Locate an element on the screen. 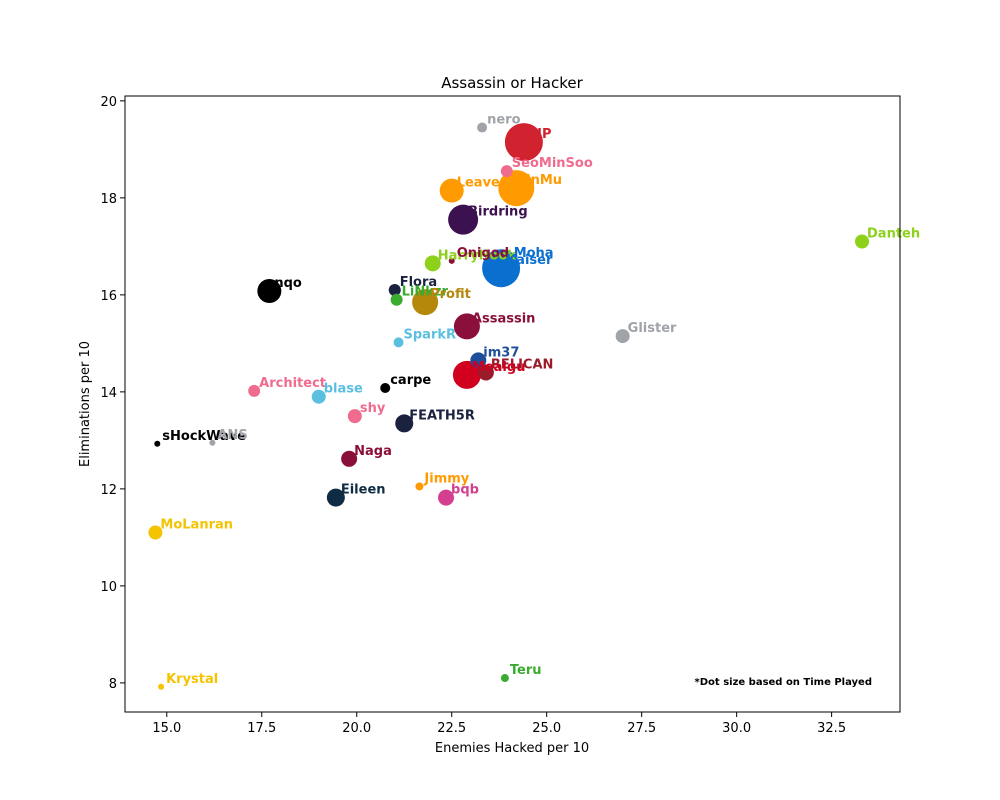  x-tick-label: 32.5 is located at coordinates (831, 728).